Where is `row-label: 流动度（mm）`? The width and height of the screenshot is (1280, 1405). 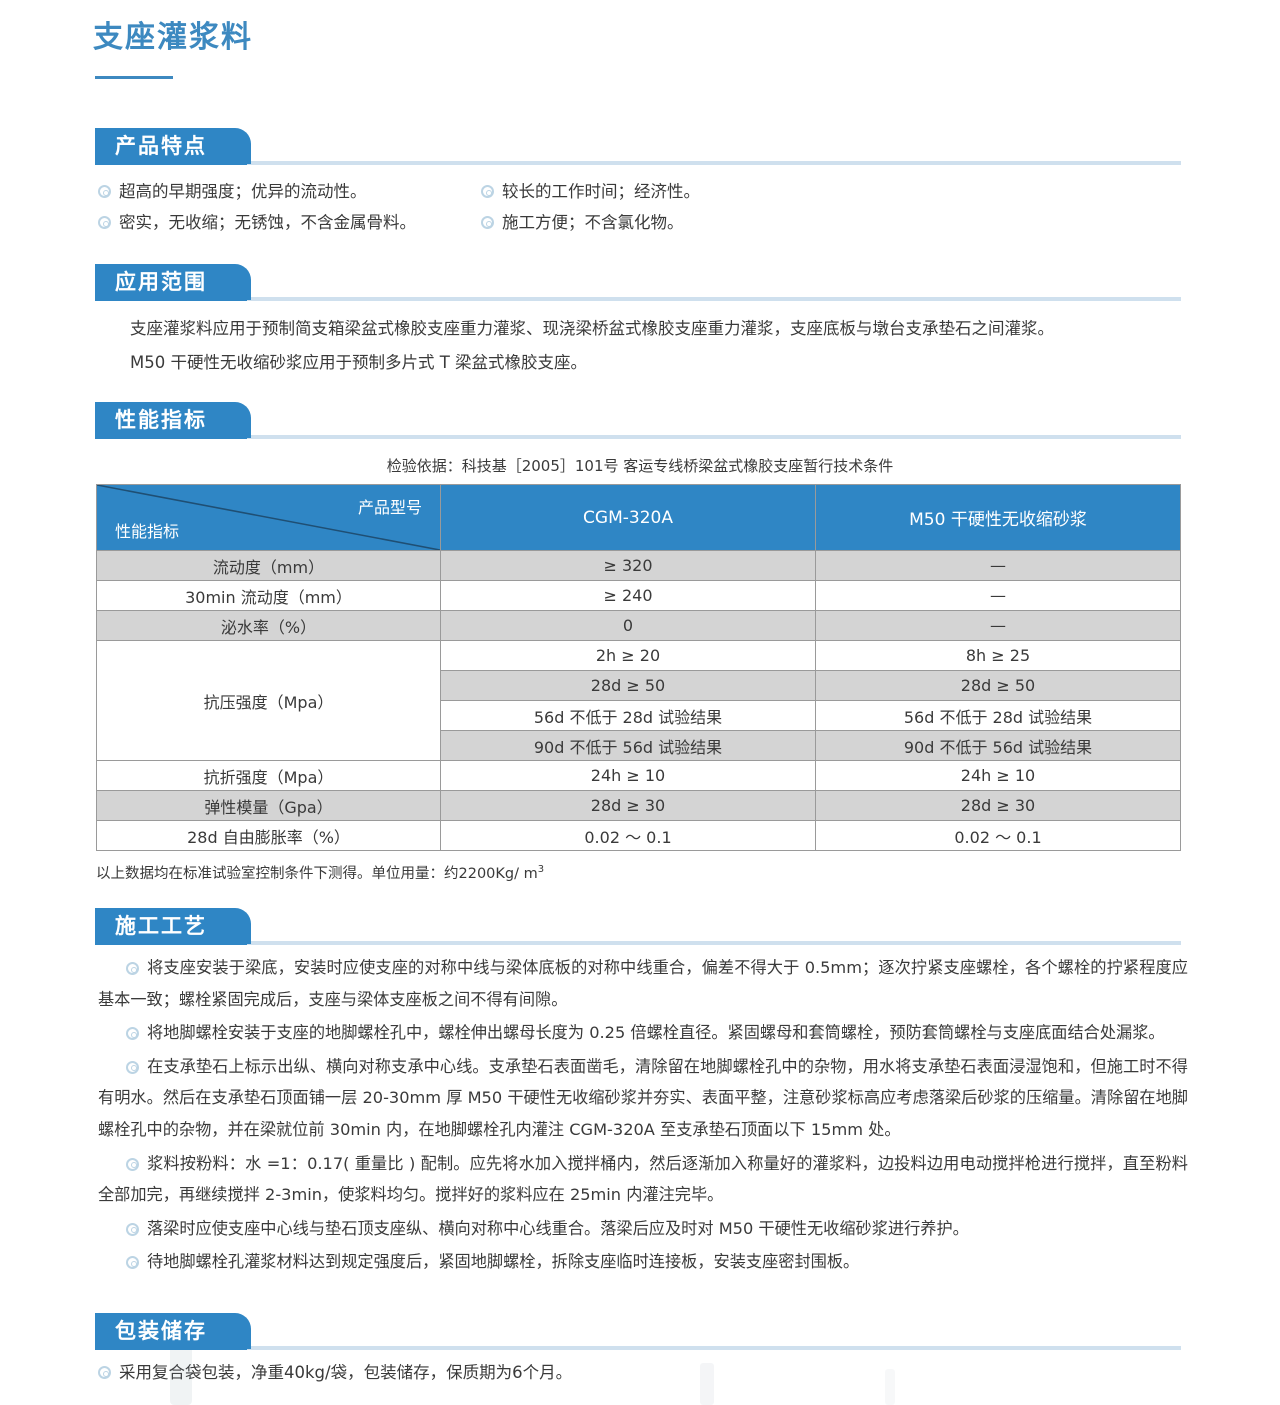 row-label: 流动度（mm） is located at coordinates (268, 565).